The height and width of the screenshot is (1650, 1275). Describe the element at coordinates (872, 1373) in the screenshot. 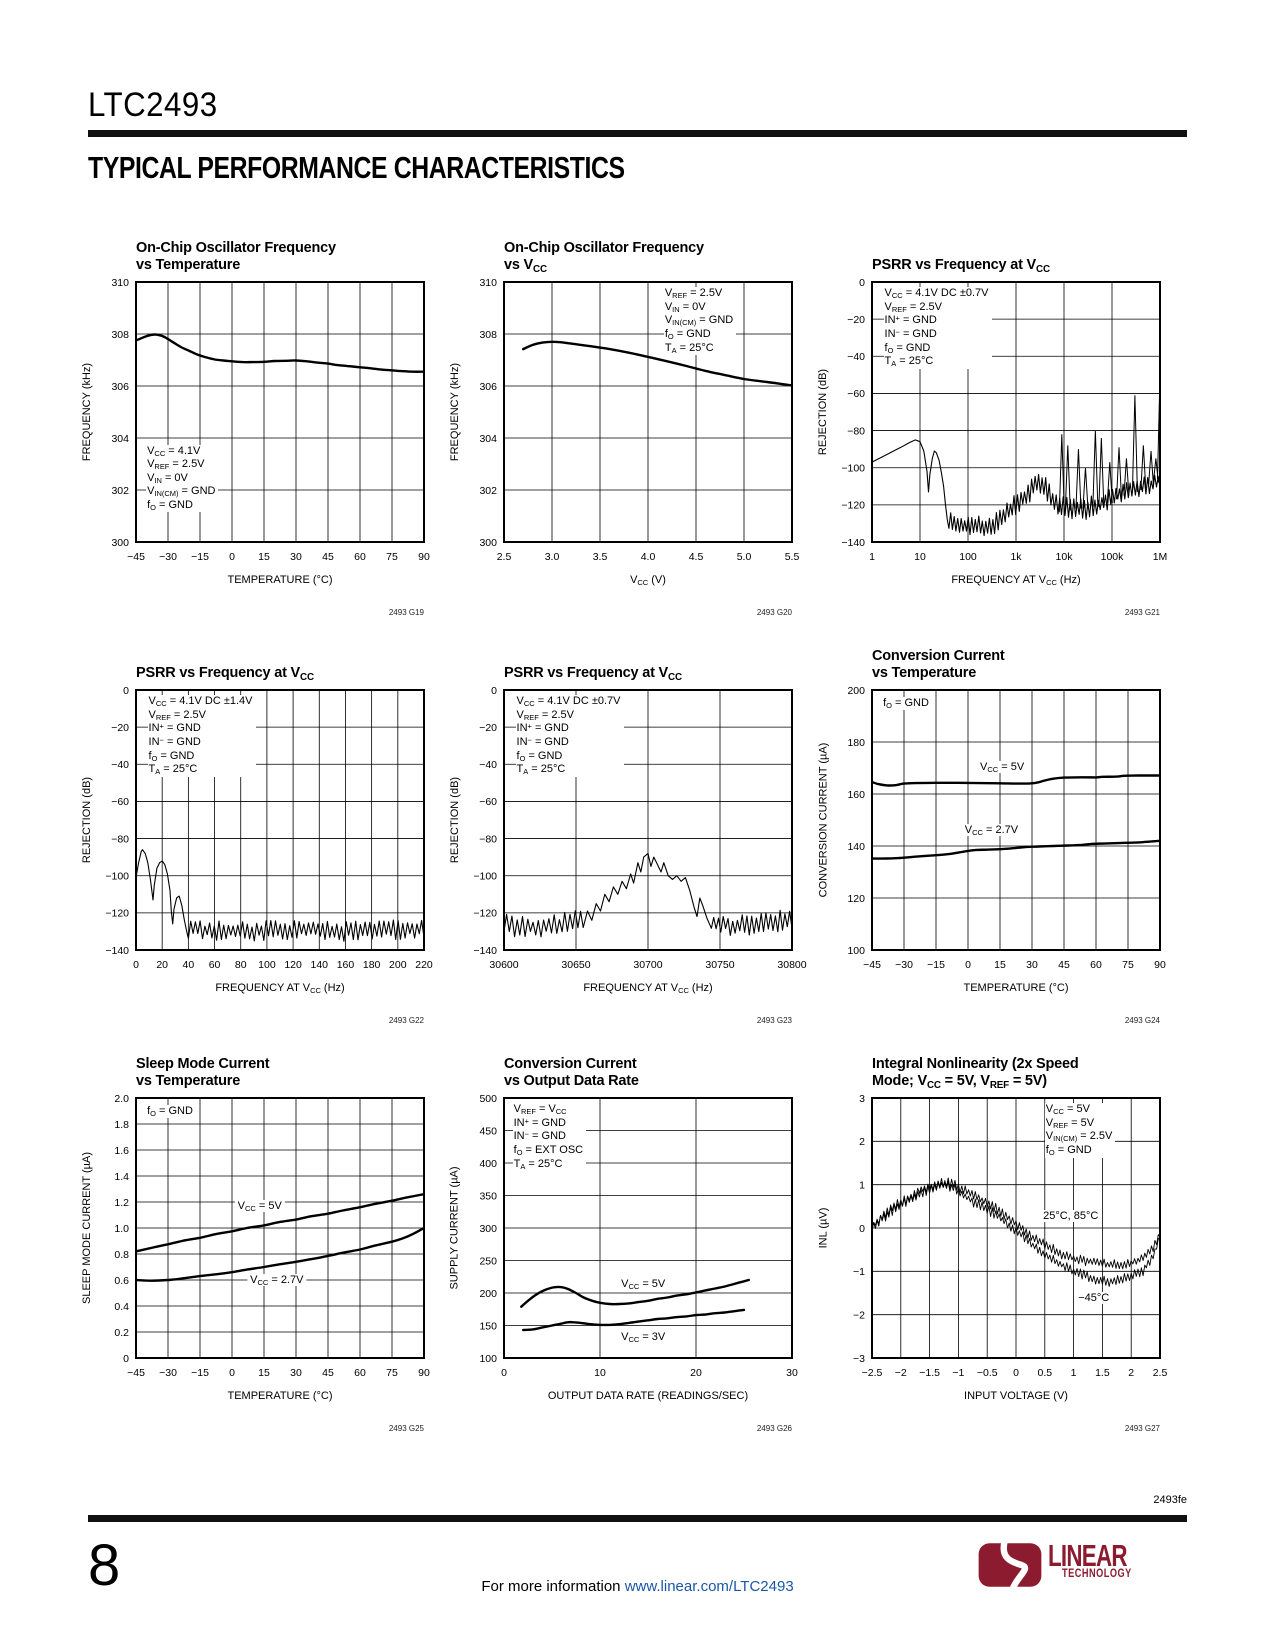

I see `svg-text: −2.5` at that location.